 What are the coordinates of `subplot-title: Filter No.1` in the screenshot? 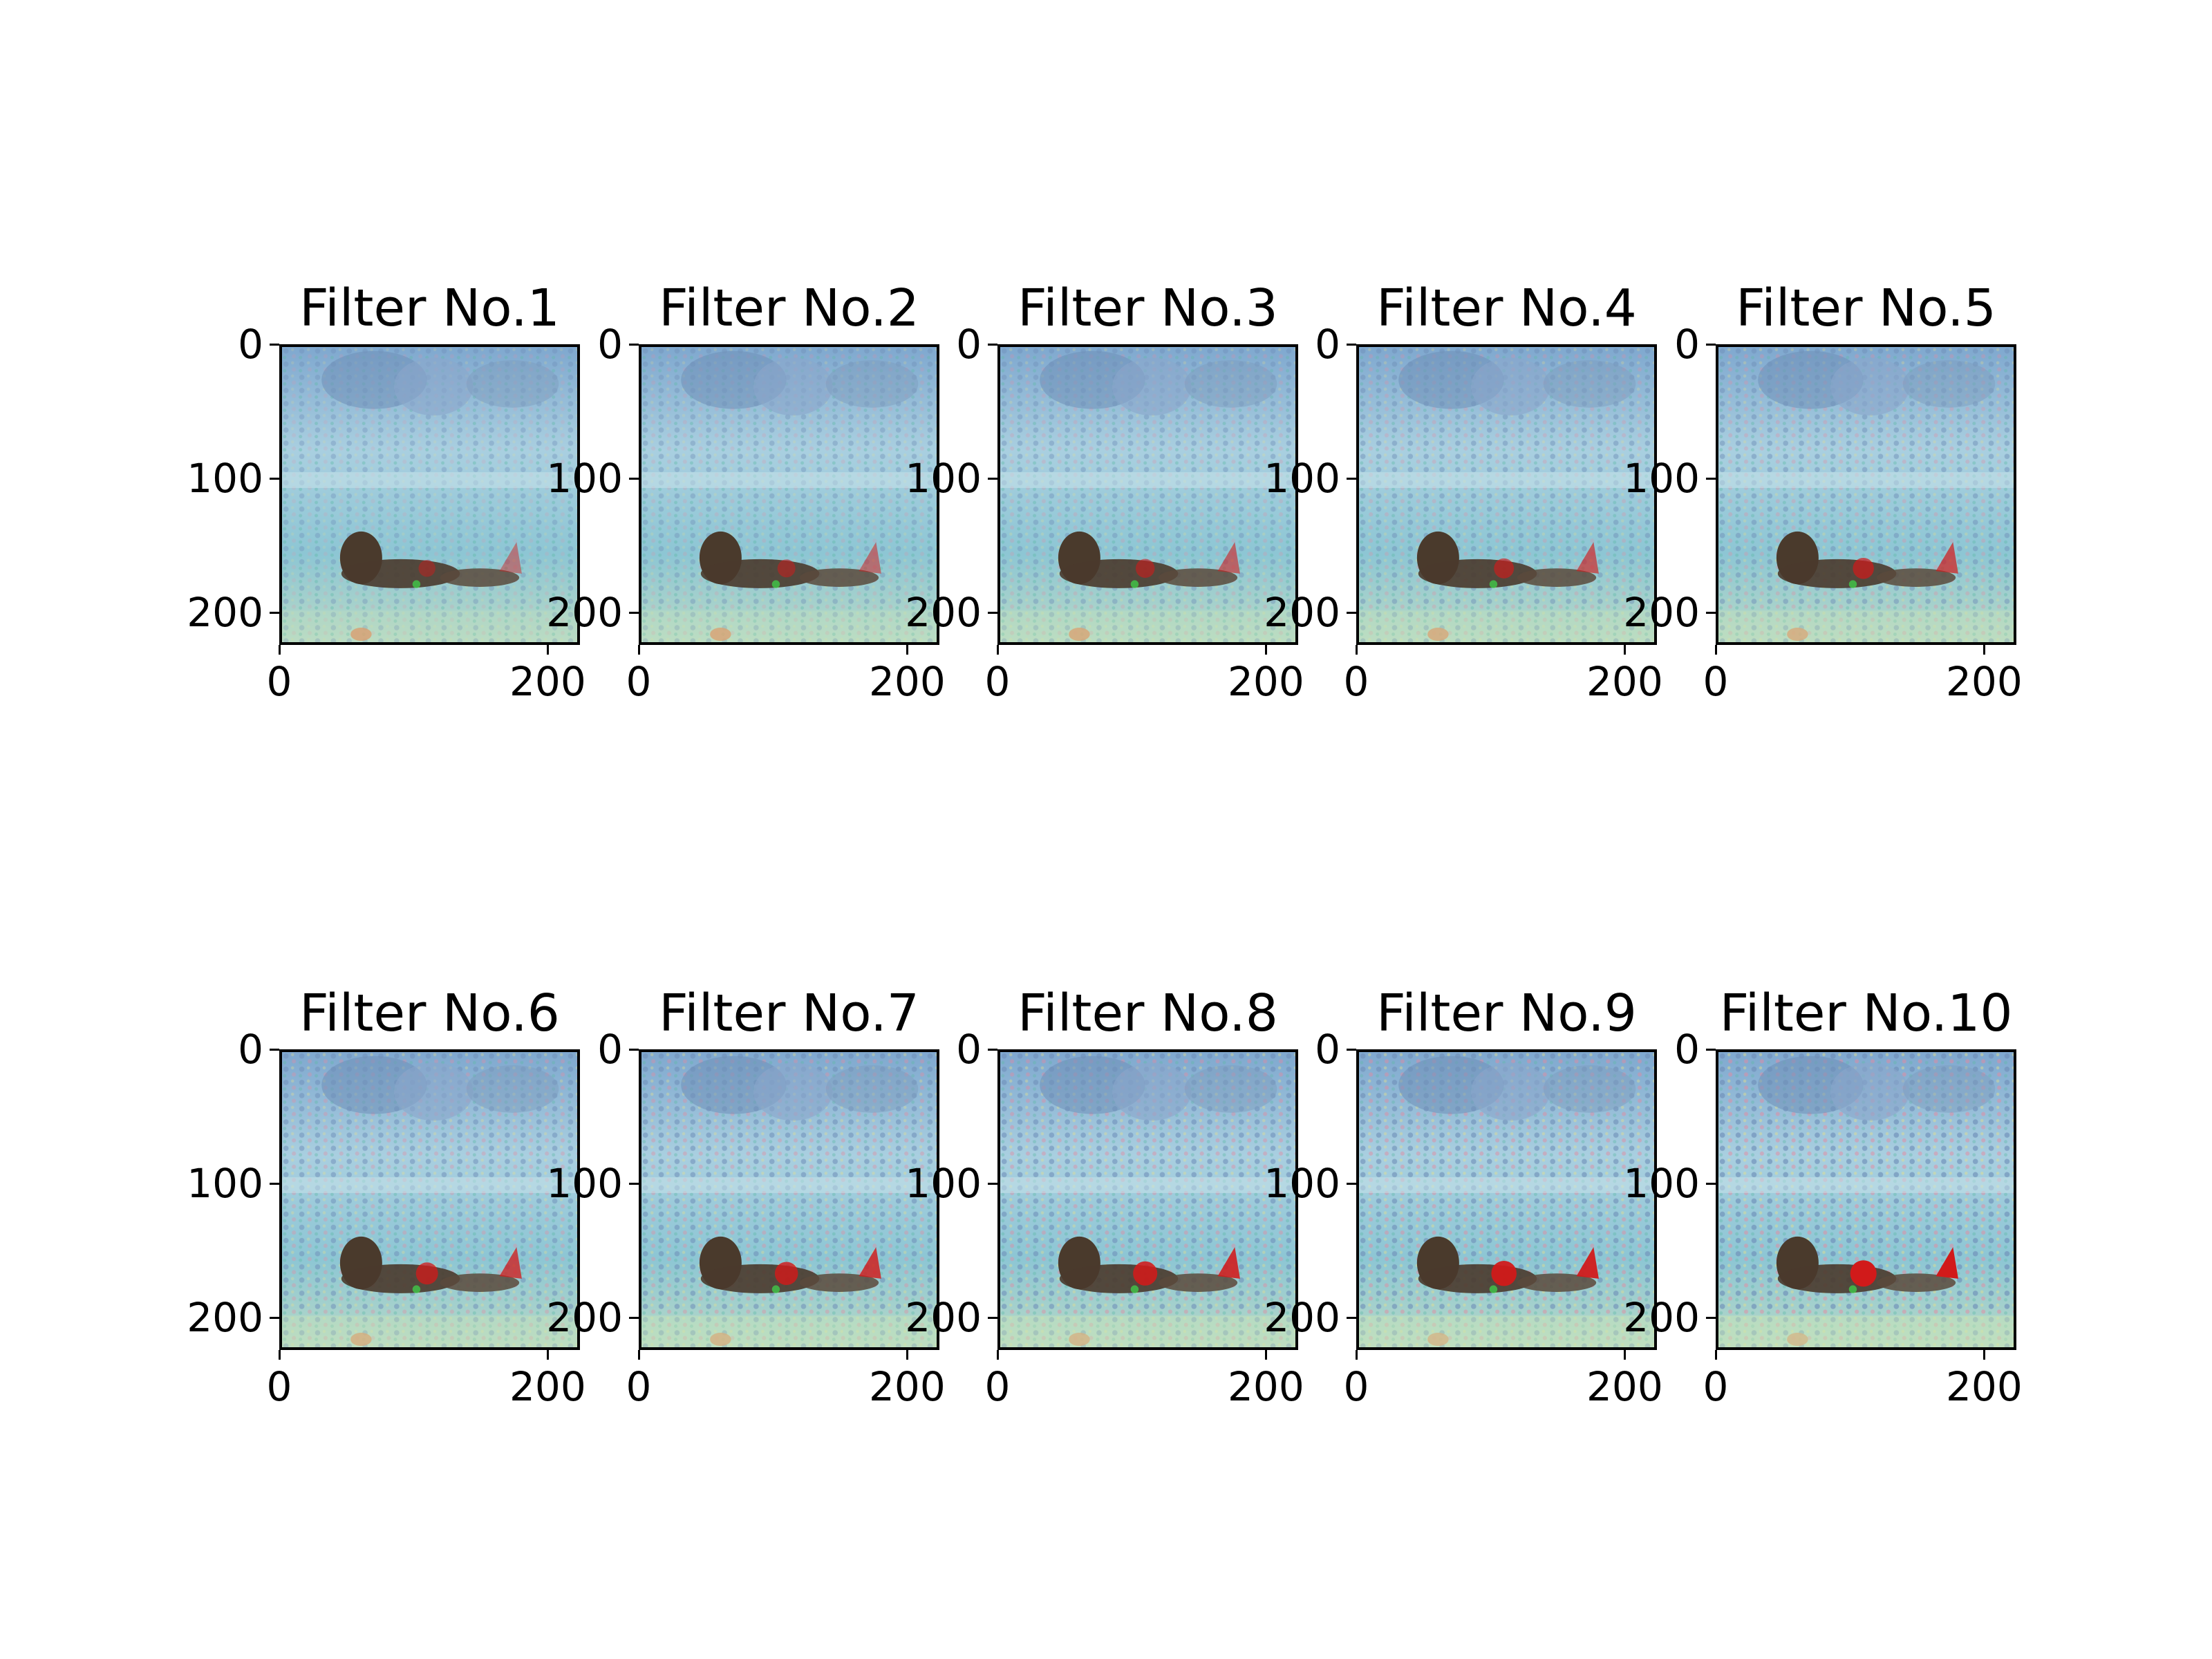 It's located at (429, 308).